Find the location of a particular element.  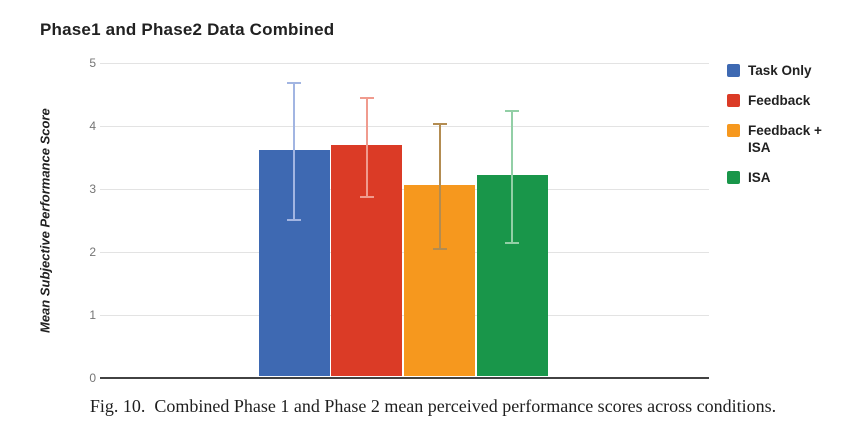

legend-label: Task Only is located at coordinates (780, 70).